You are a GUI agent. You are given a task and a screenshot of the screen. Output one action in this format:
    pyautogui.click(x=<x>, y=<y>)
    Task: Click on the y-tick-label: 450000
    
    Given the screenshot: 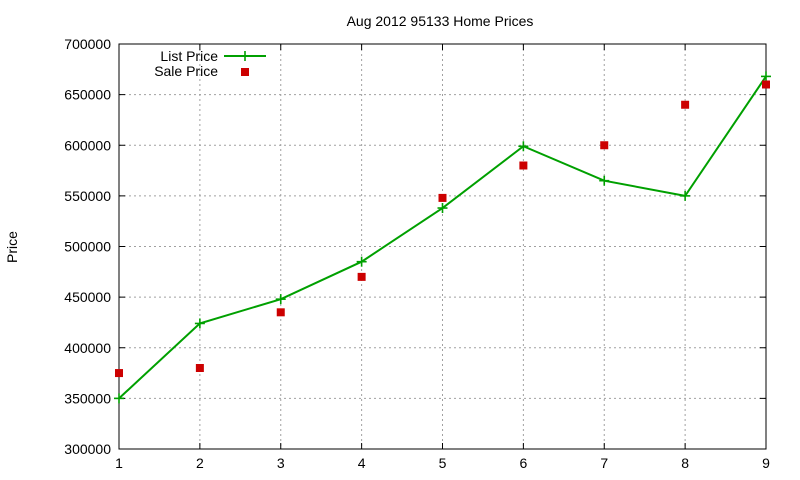 What is the action you would take?
    pyautogui.click(x=87, y=297)
    